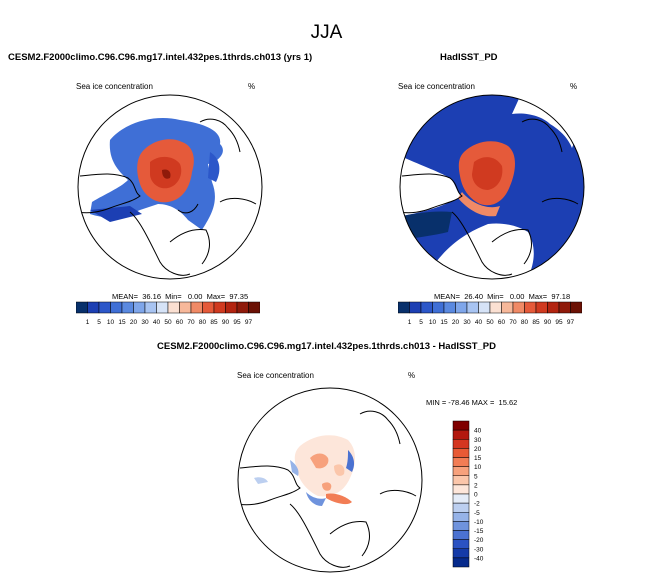 Image resolution: width=653 pixels, height=573 pixels. I want to click on panel-3-colorbar-label: 10, so click(478, 467).